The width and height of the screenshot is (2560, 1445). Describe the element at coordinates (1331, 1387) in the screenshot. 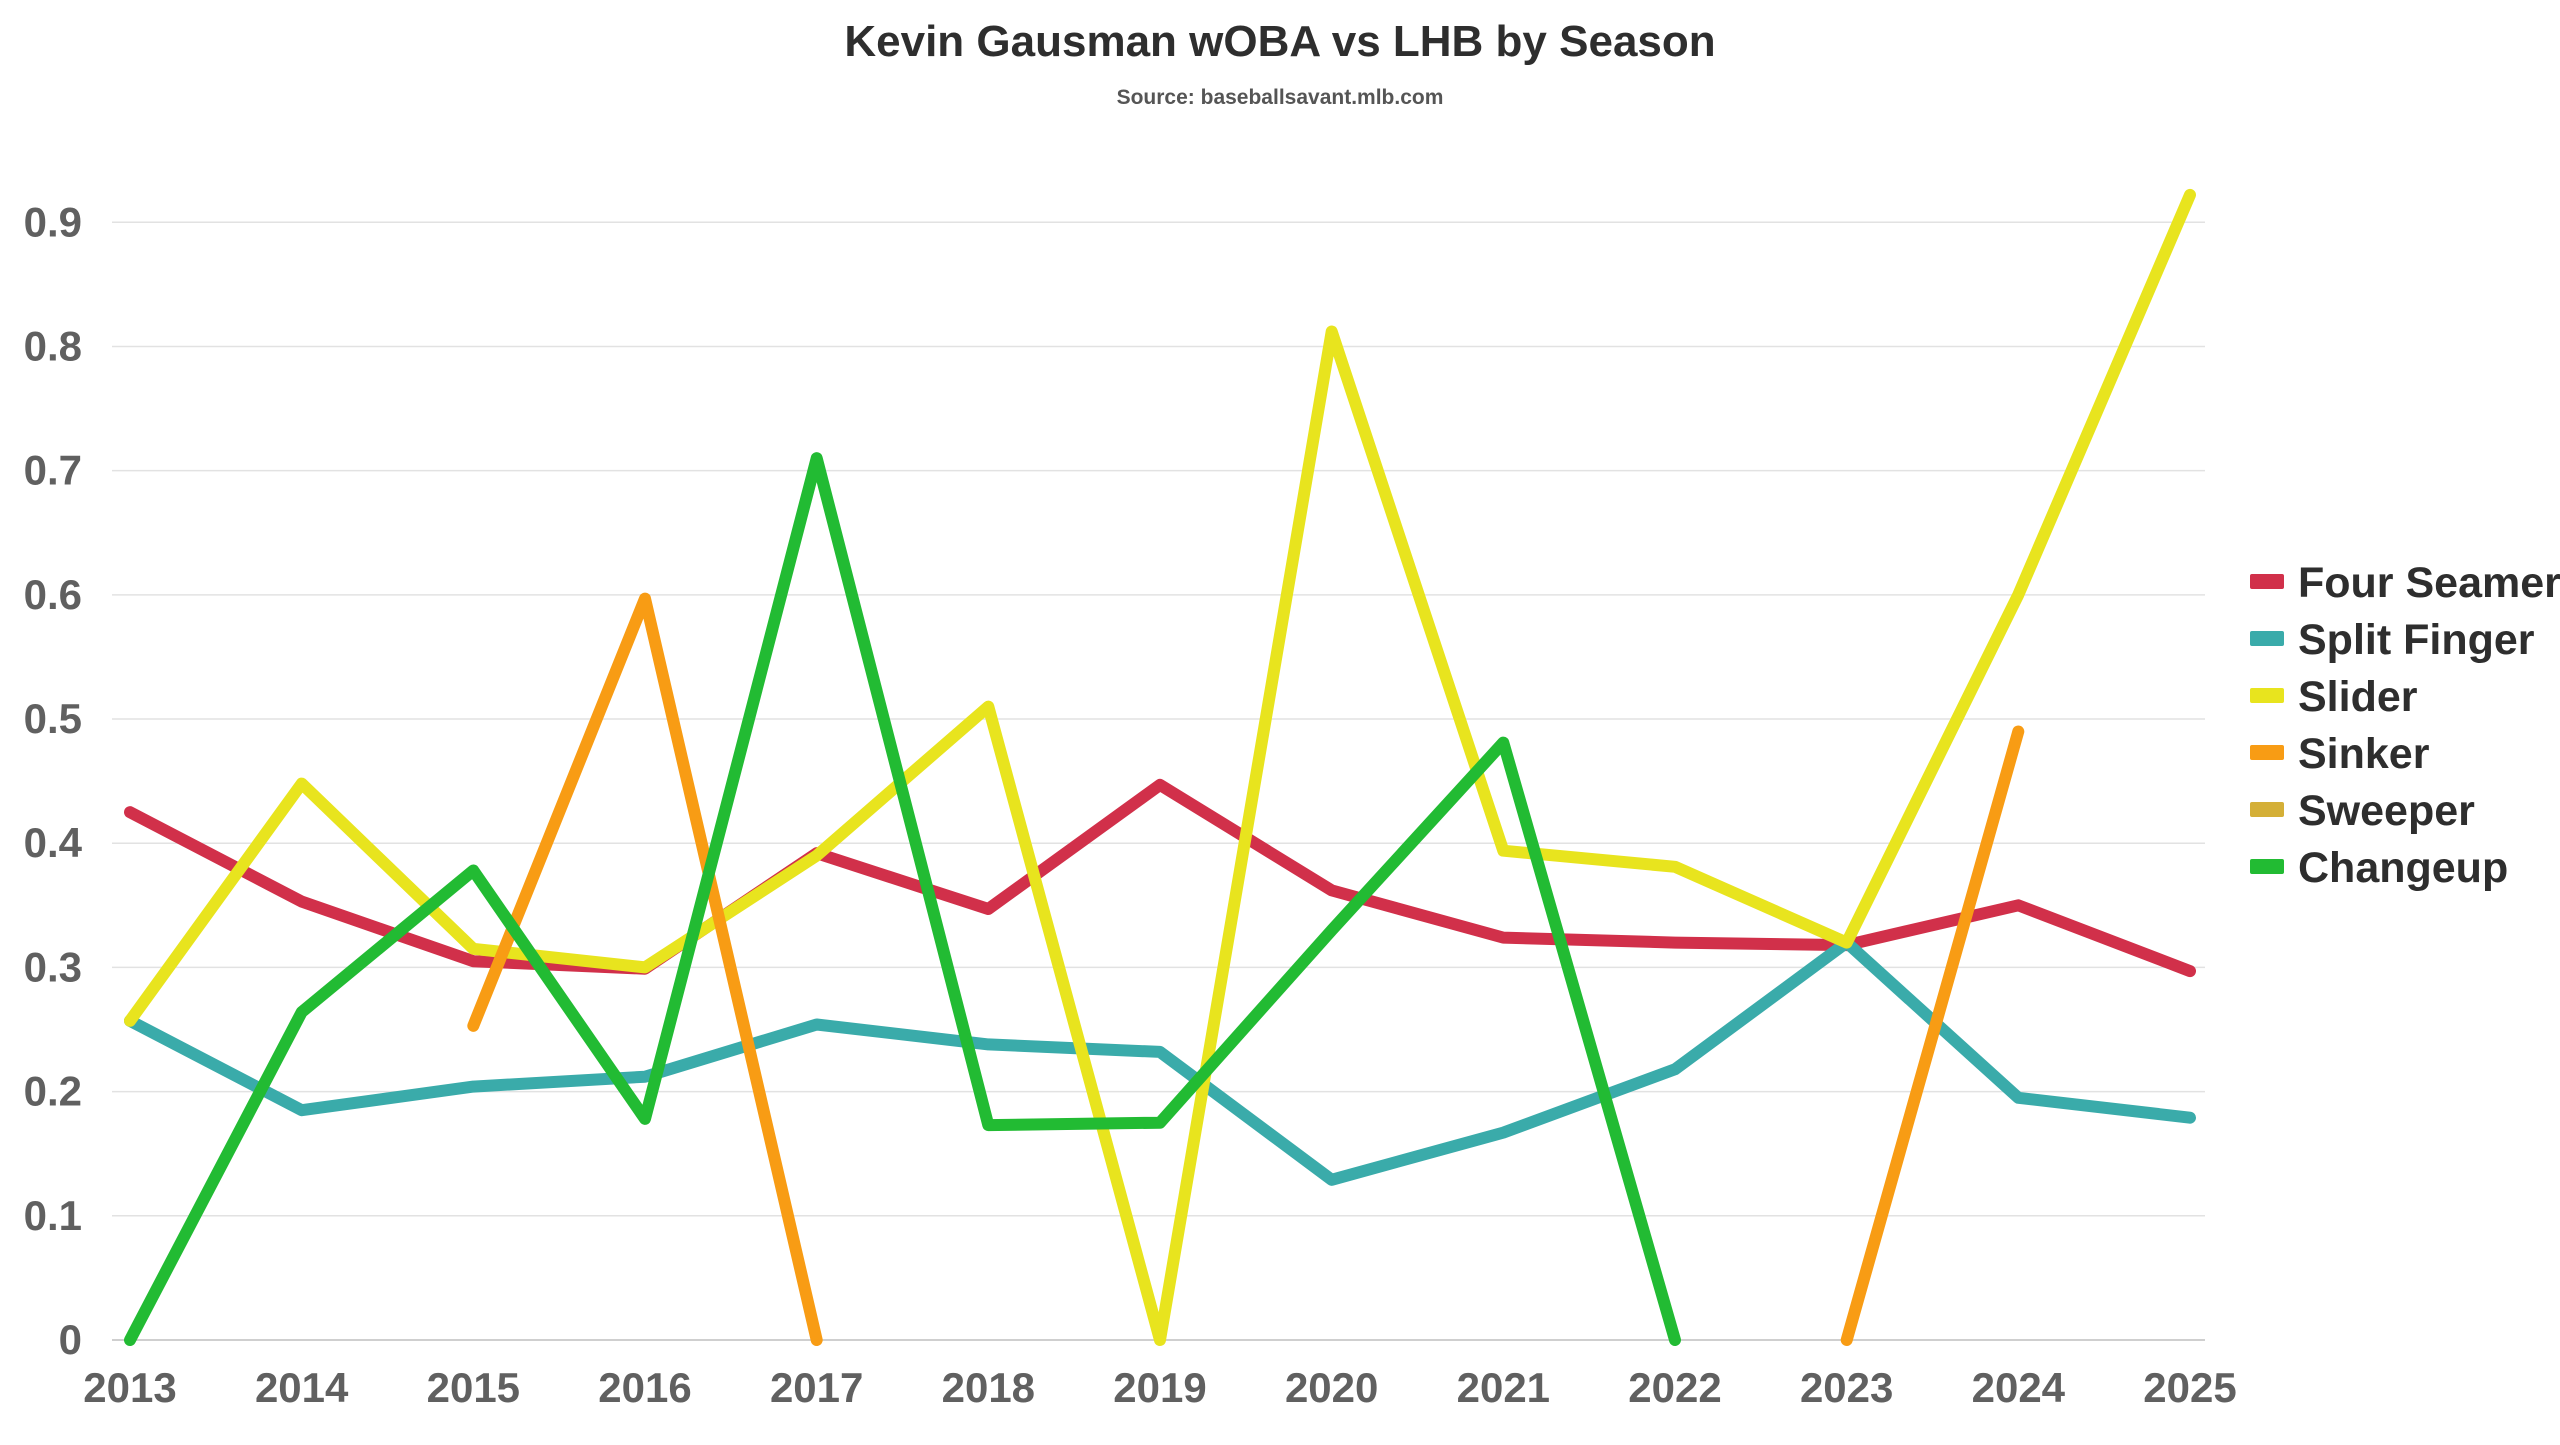

I see `x-tick-label: 2020` at that location.